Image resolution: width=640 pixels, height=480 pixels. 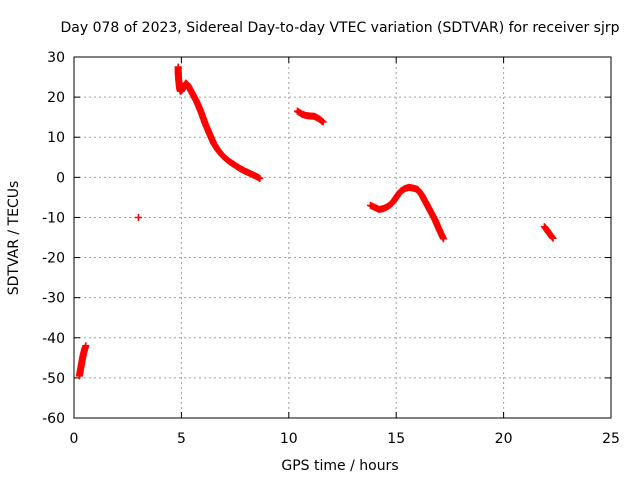 I want to click on y-tick-label: 30, so click(x=56, y=58).